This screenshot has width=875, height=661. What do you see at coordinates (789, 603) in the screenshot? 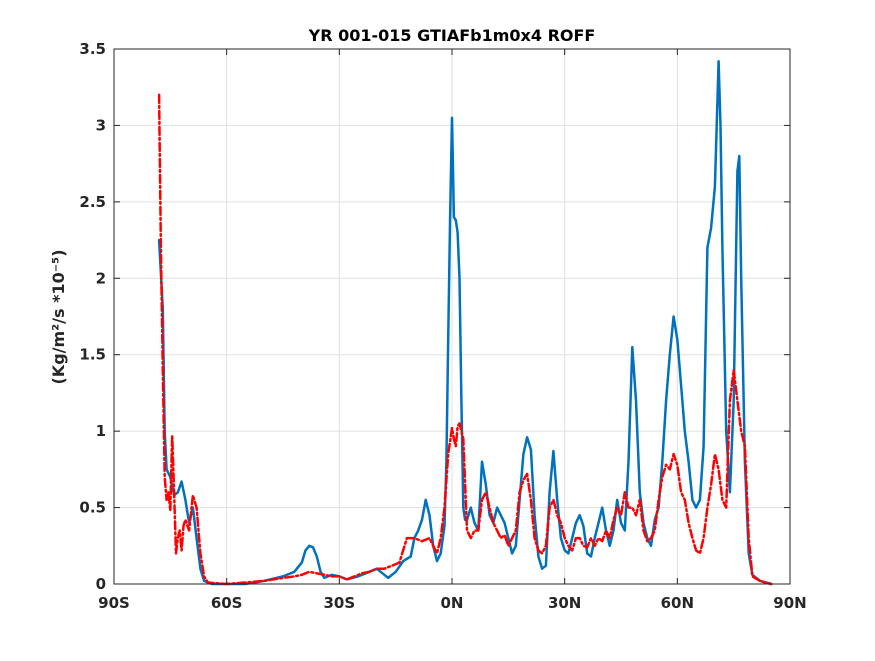
I see `x-tick-label: 90N` at bounding box center [789, 603].